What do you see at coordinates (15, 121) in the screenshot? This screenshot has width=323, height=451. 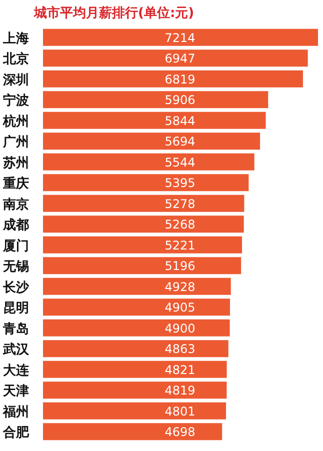 I see `y-tick-label: 杭州` at bounding box center [15, 121].